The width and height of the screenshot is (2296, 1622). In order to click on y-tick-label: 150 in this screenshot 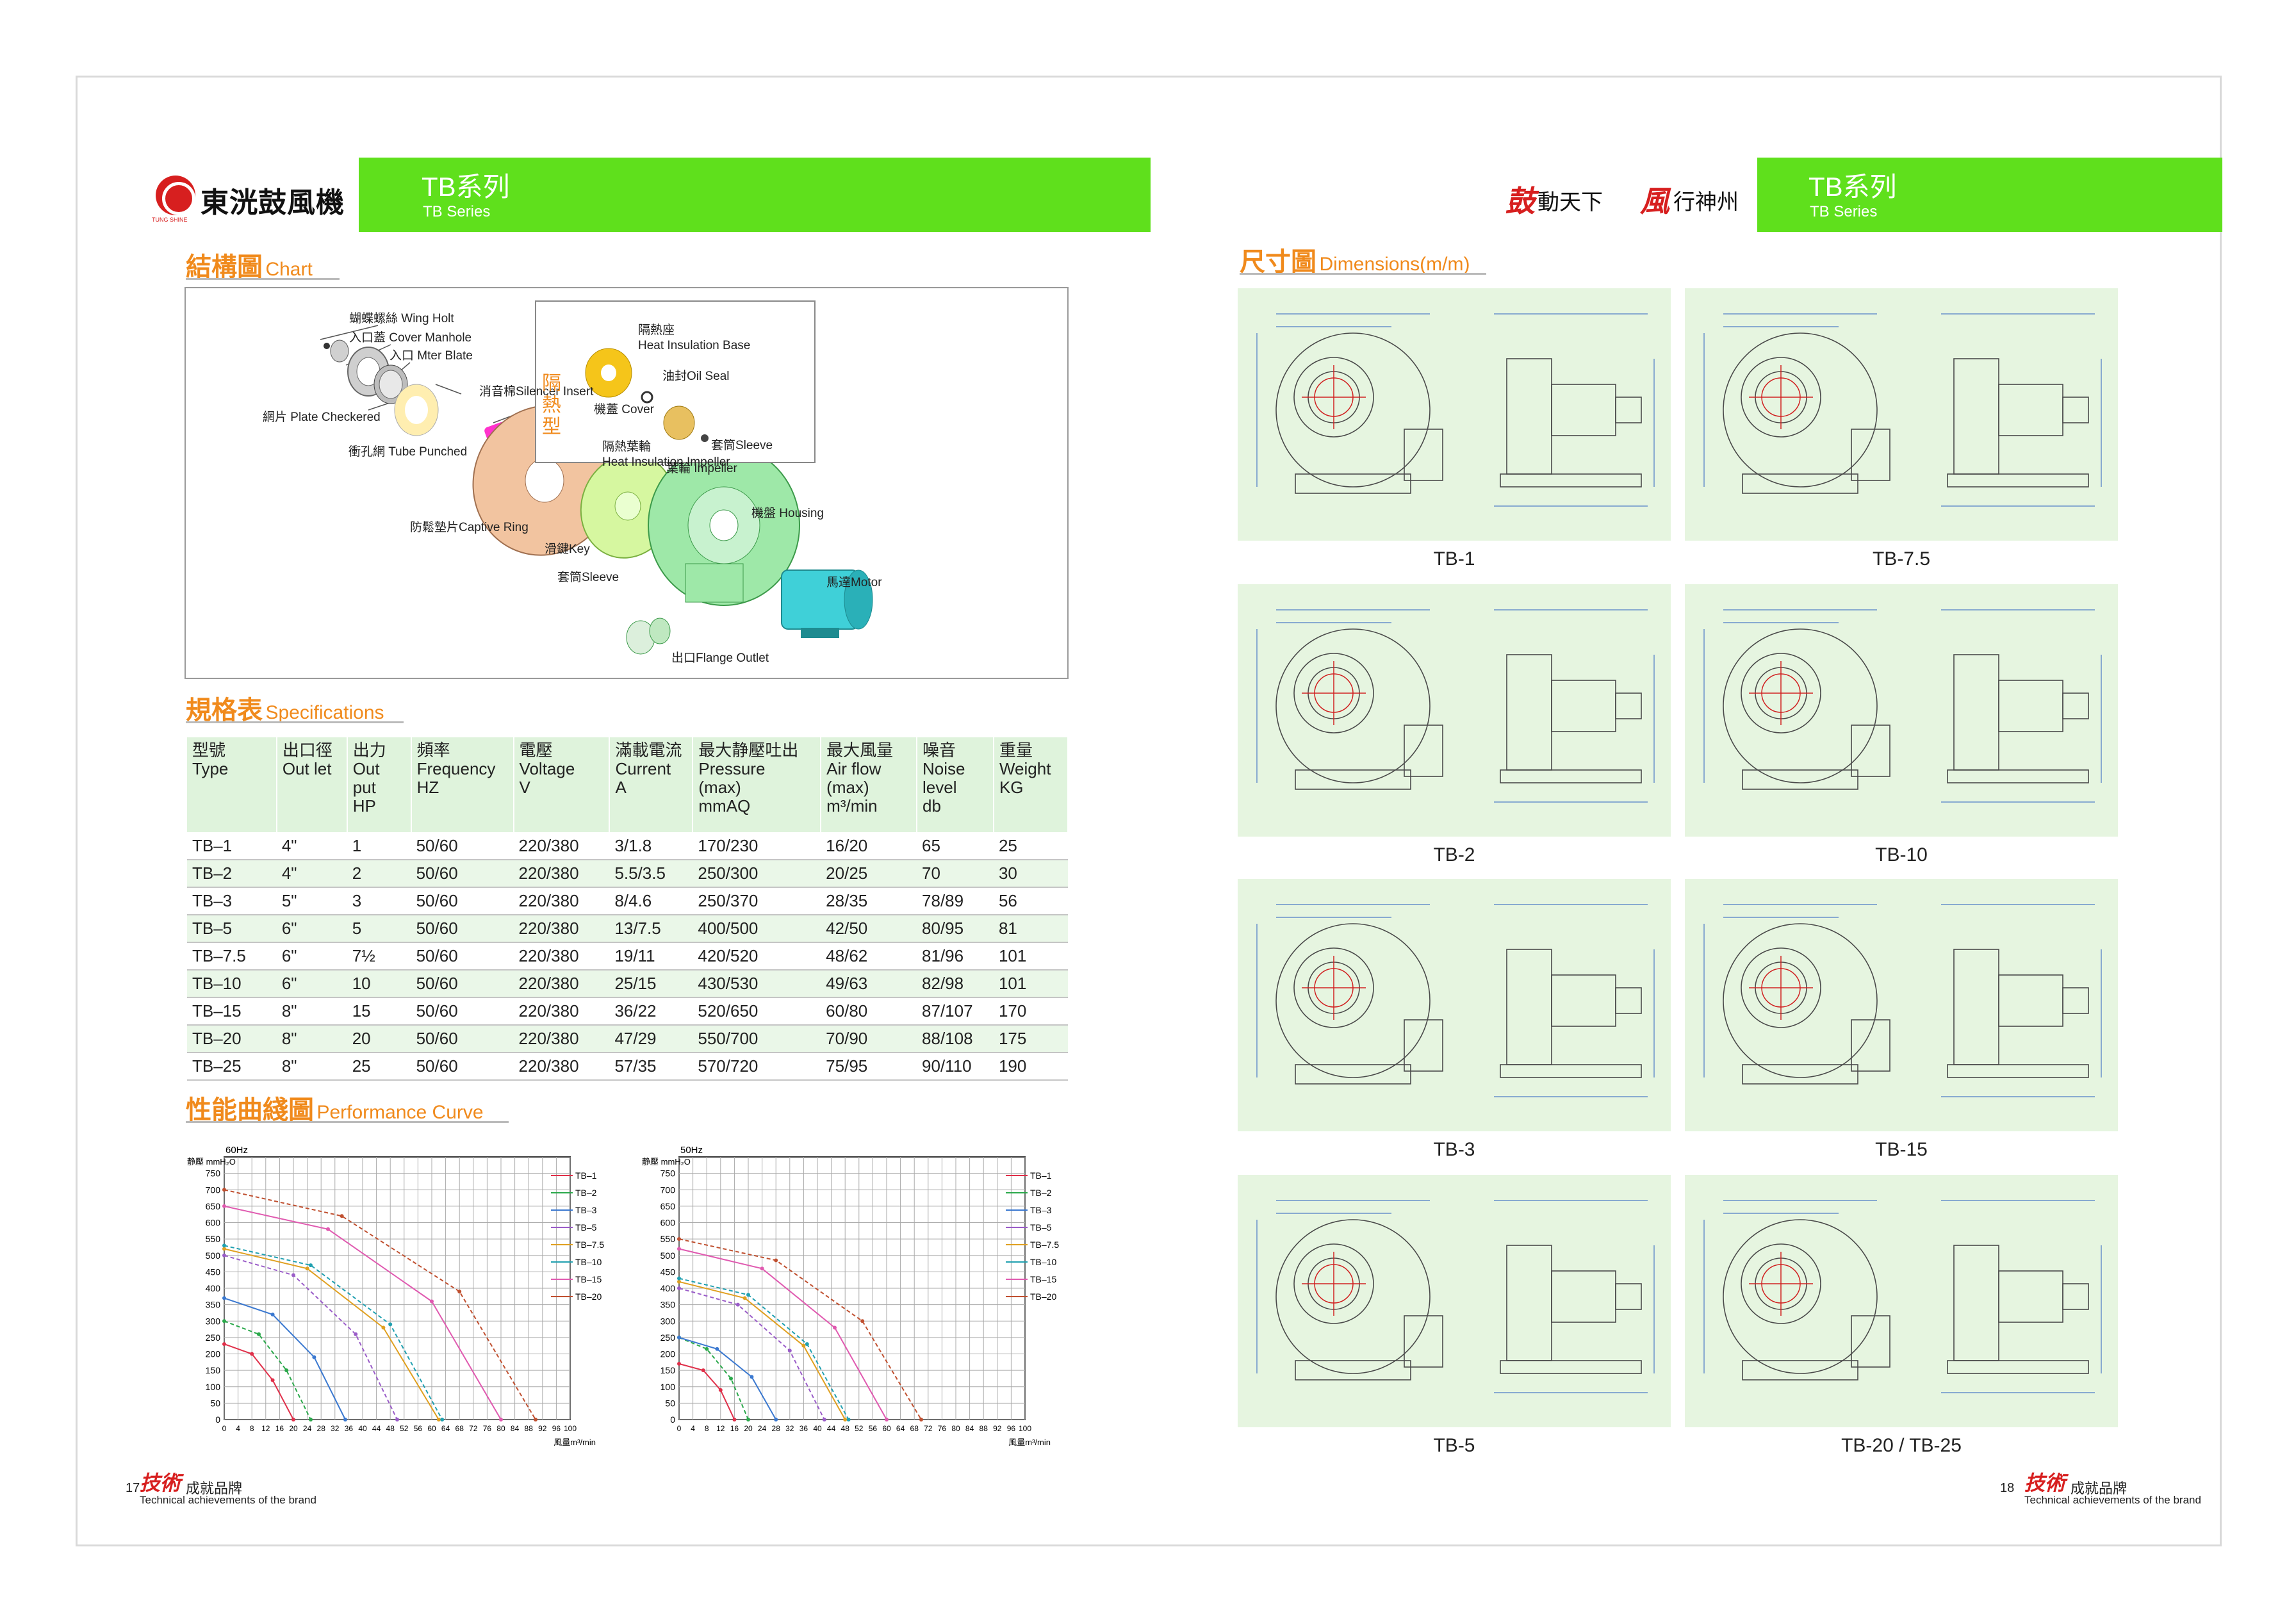, I will do `click(213, 1370)`.